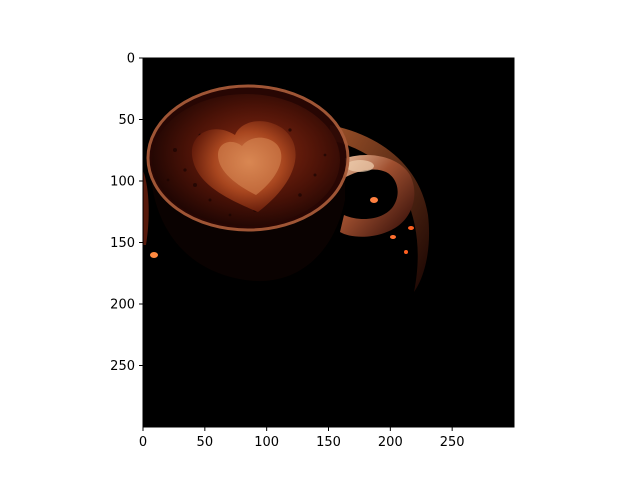 This screenshot has width=640, height=480. What do you see at coordinates (122, 305) in the screenshot?
I see `y-tick-label: 200` at bounding box center [122, 305].